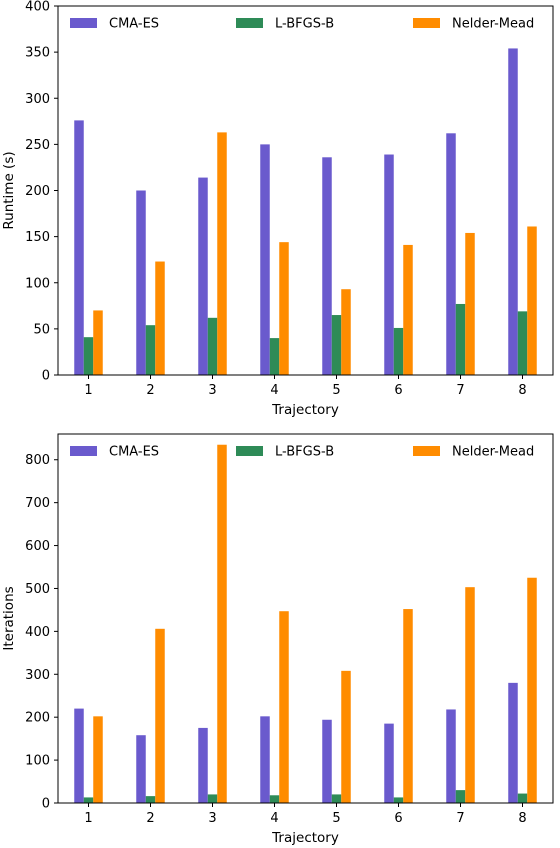  What do you see at coordinates (9, 190) in the screenshot?
I see `y-axis-label: Runtime (s)` at bounding box center [9, 190].